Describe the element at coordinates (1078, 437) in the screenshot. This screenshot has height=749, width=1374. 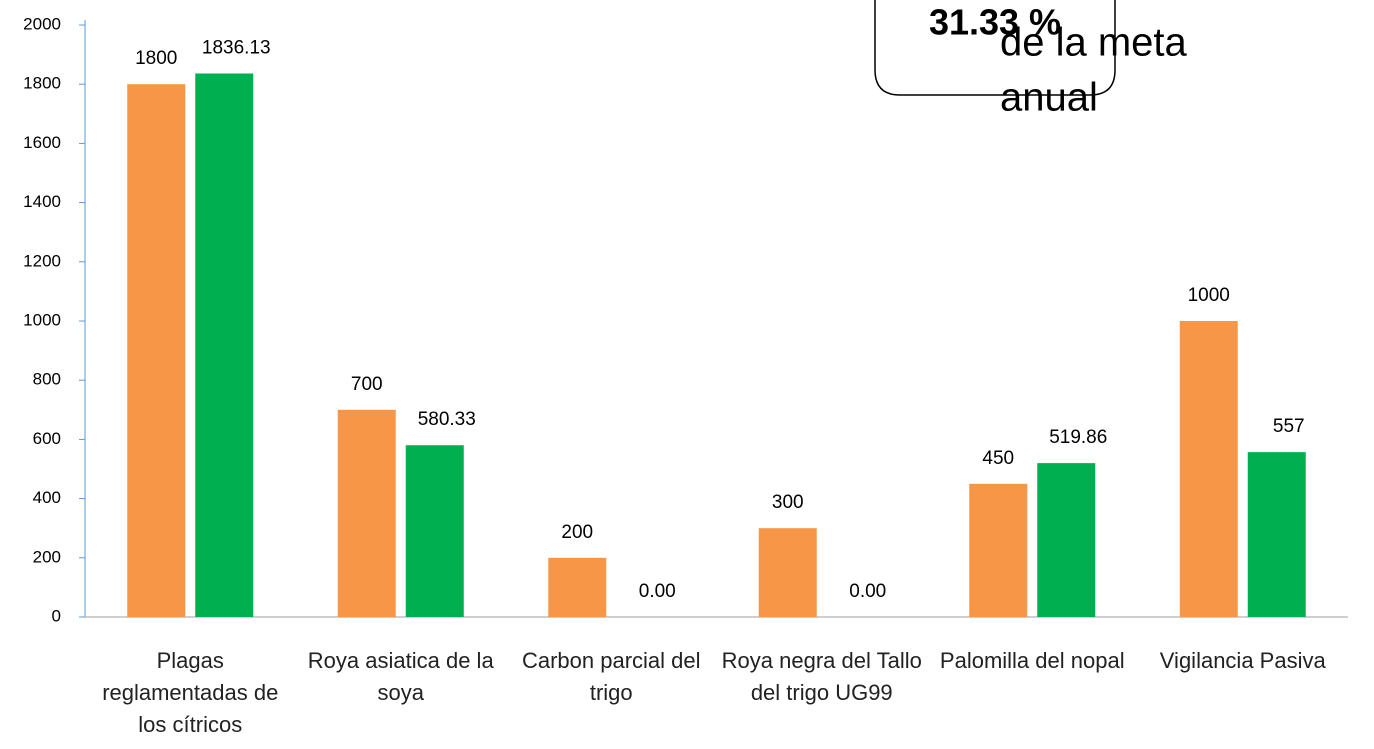
I see `data-label: 519.86` at that location.